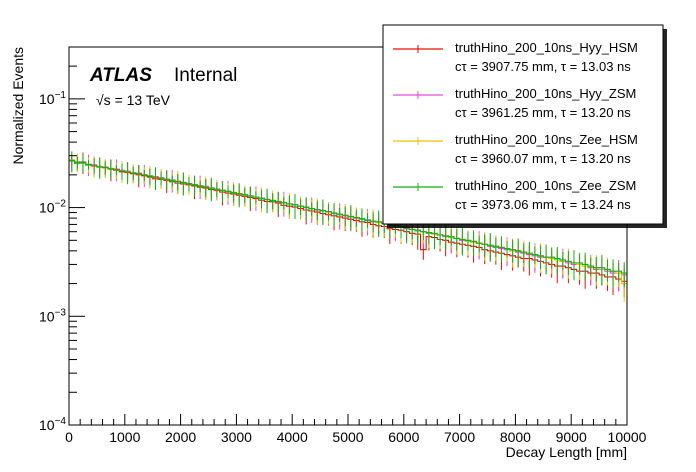  I want to click on x-tick-label: 10000, so click(627, 437).